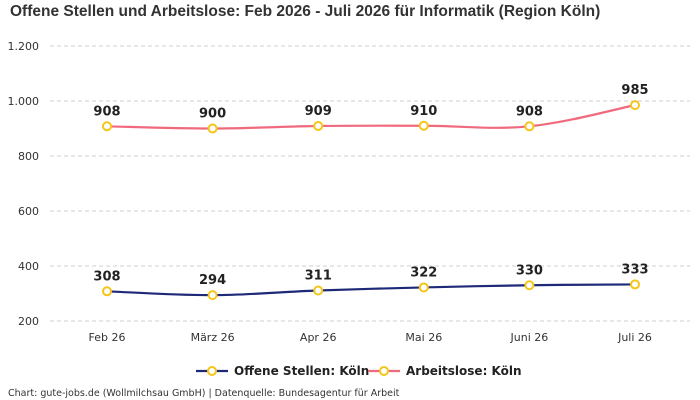 Image resolution: width=700 pixels, height=400 pixels. What do you see at coordinates (28, 266) in the screenshot?
I see `y-tick-label: 400` at bounding box center [28, 266].